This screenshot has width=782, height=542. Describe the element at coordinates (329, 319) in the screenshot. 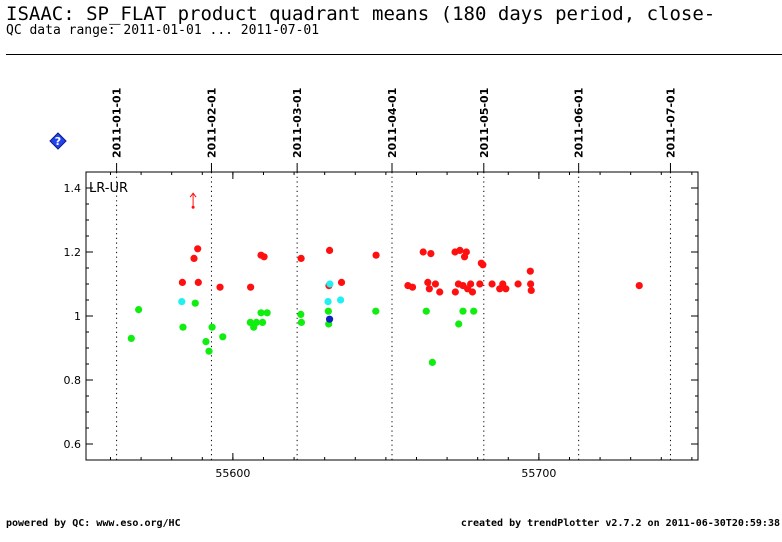

I see `data-point-blue` at that location.